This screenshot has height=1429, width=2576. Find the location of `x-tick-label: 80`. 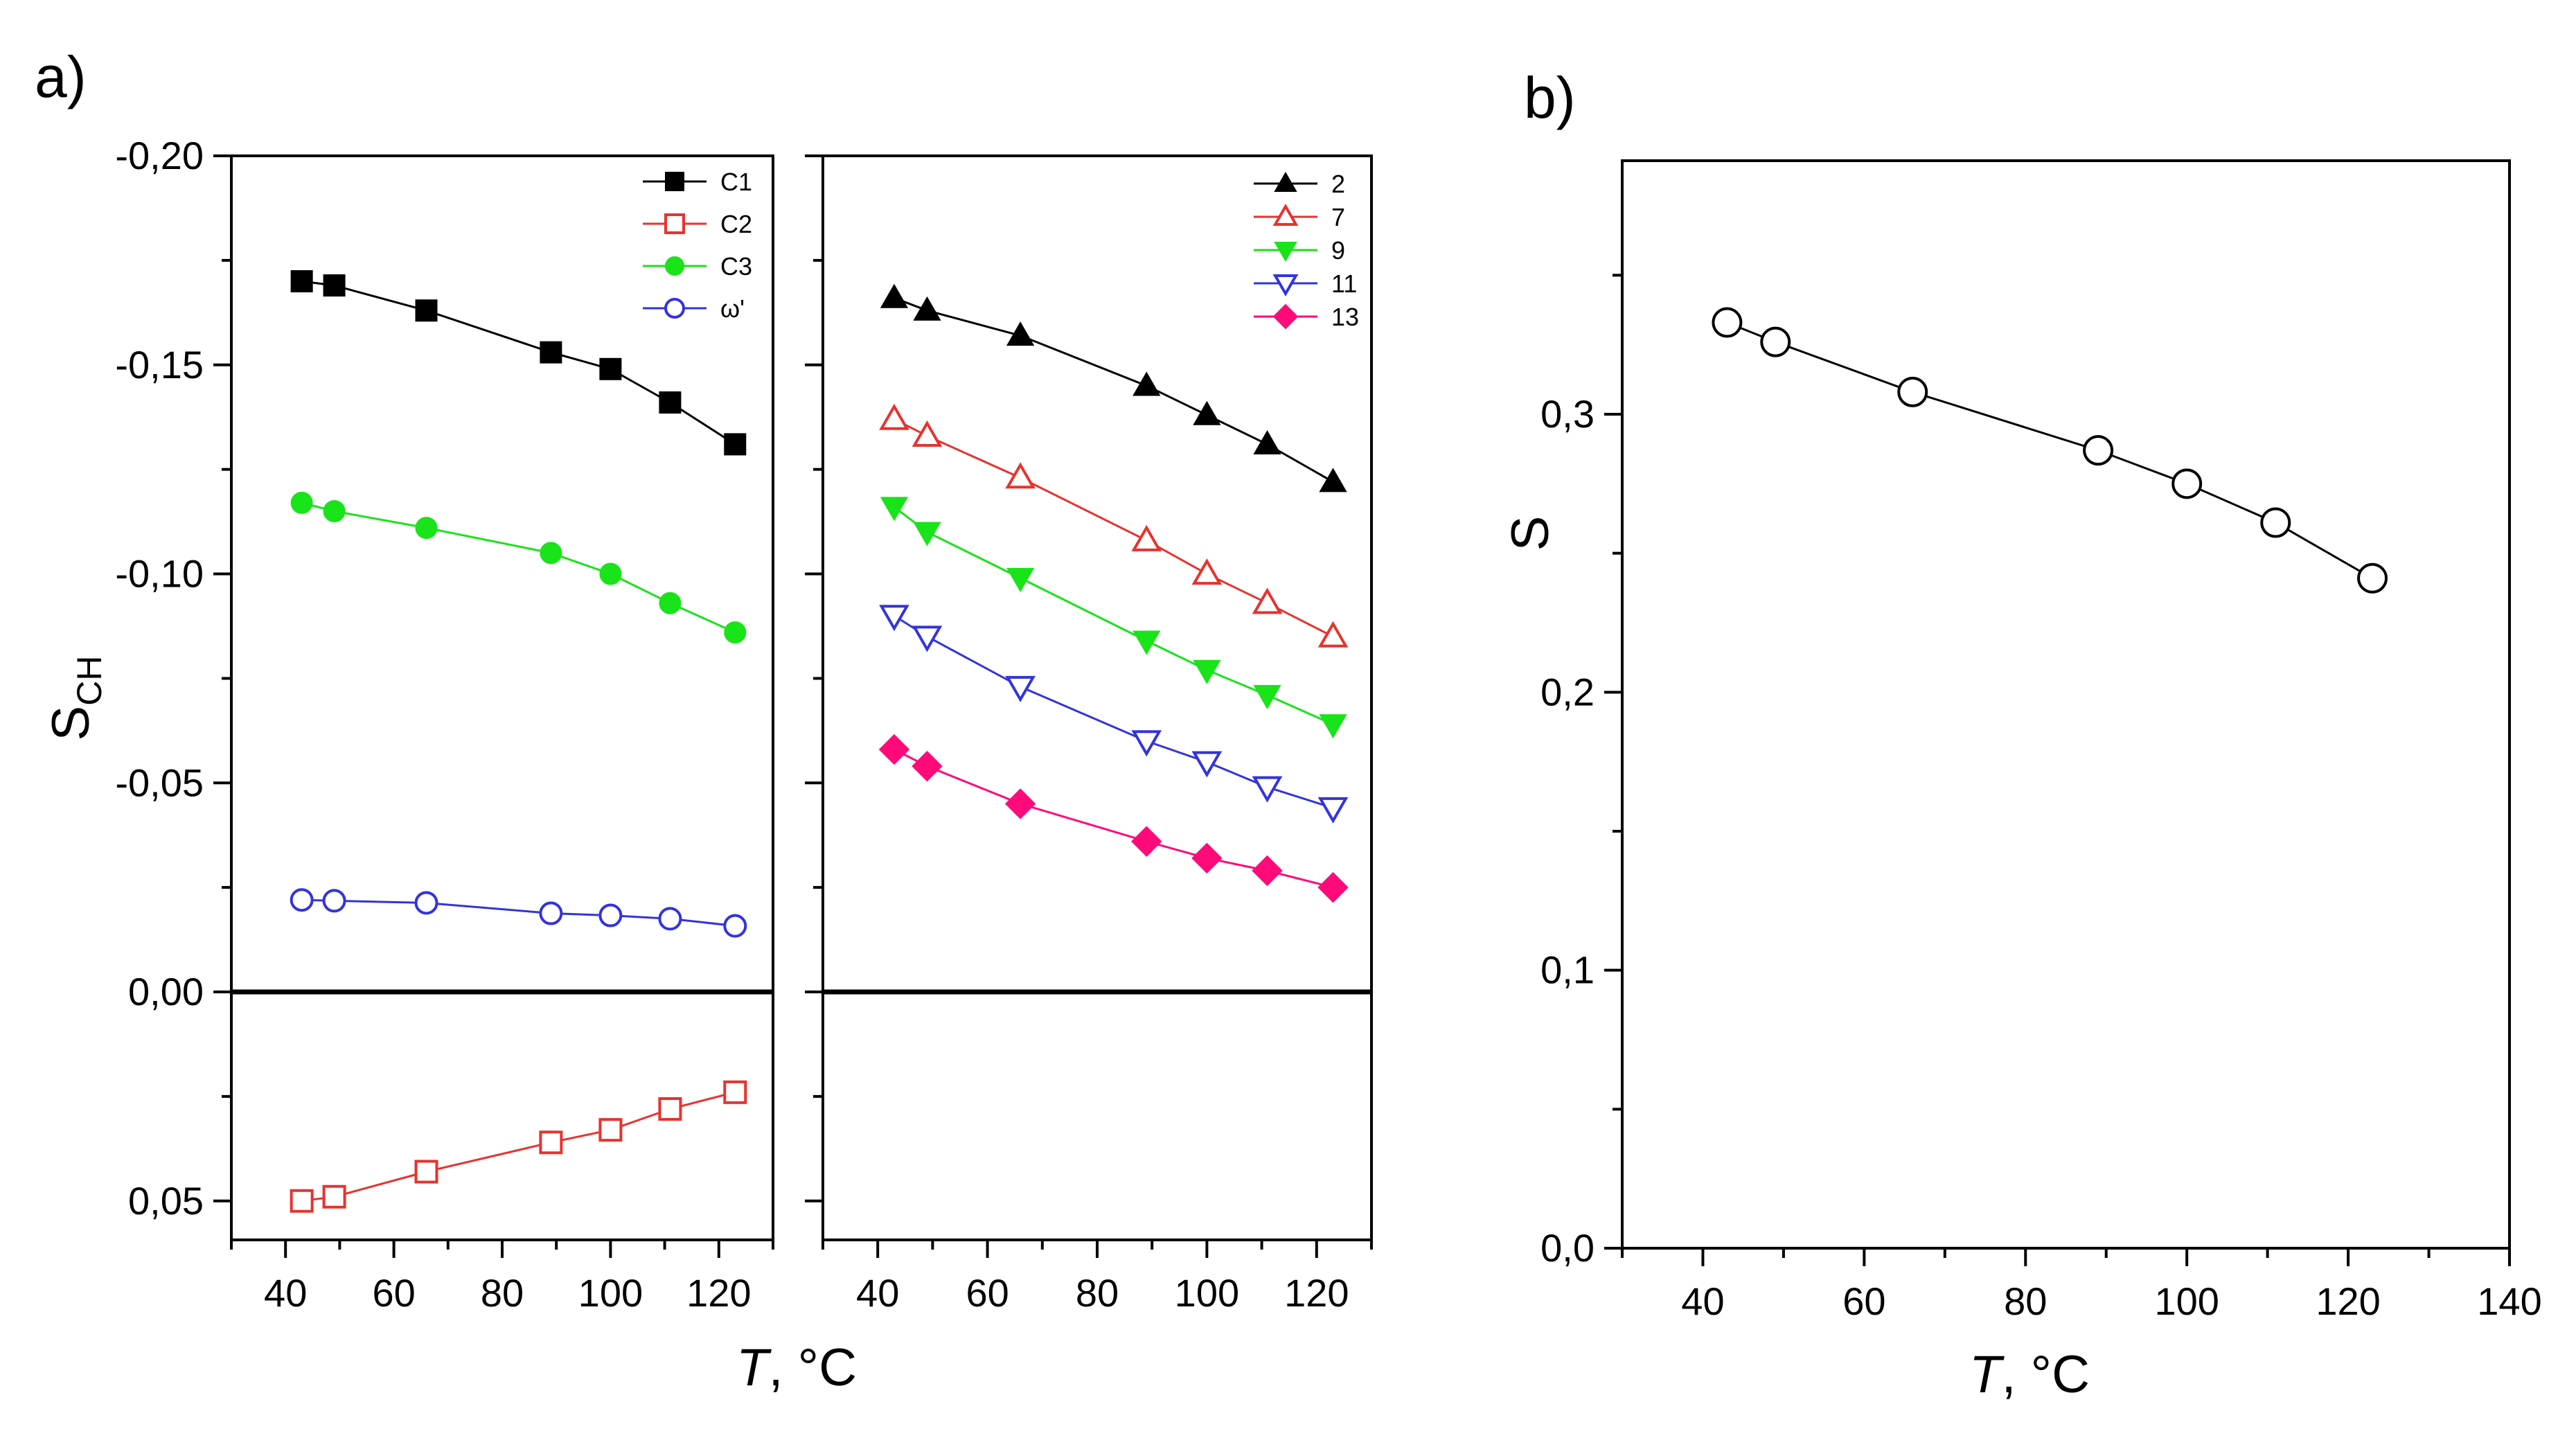

x-tick-label: 80 is located at coordinates (1097, 1293).